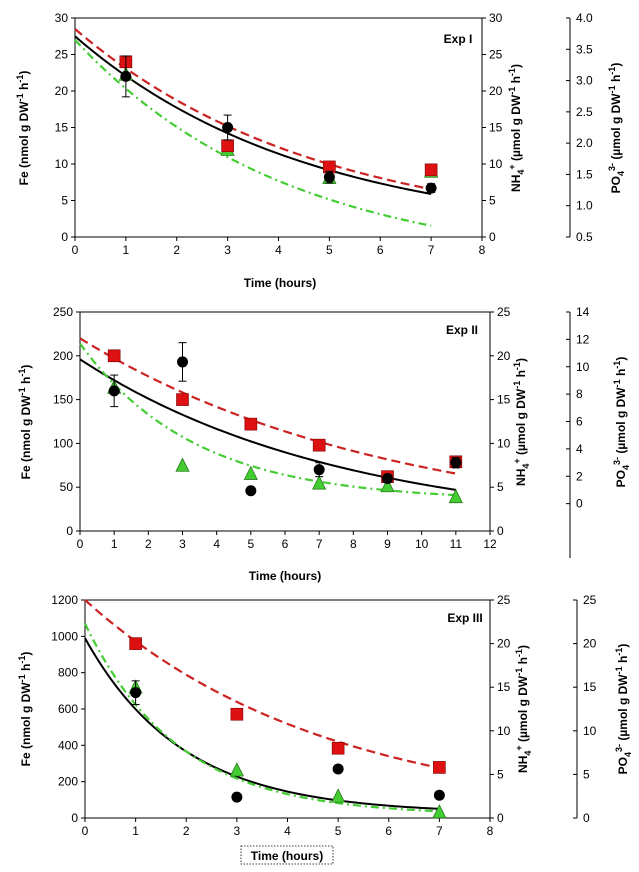  I want to click on y-left-tick-label: 0, so click(74, 818).